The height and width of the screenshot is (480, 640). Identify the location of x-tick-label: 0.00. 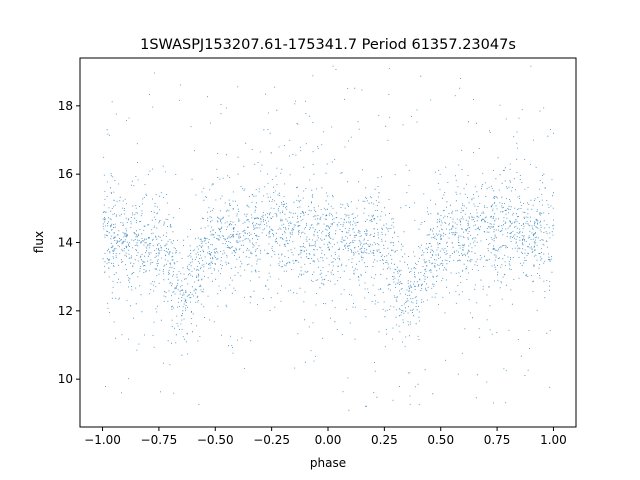
(328, 440).